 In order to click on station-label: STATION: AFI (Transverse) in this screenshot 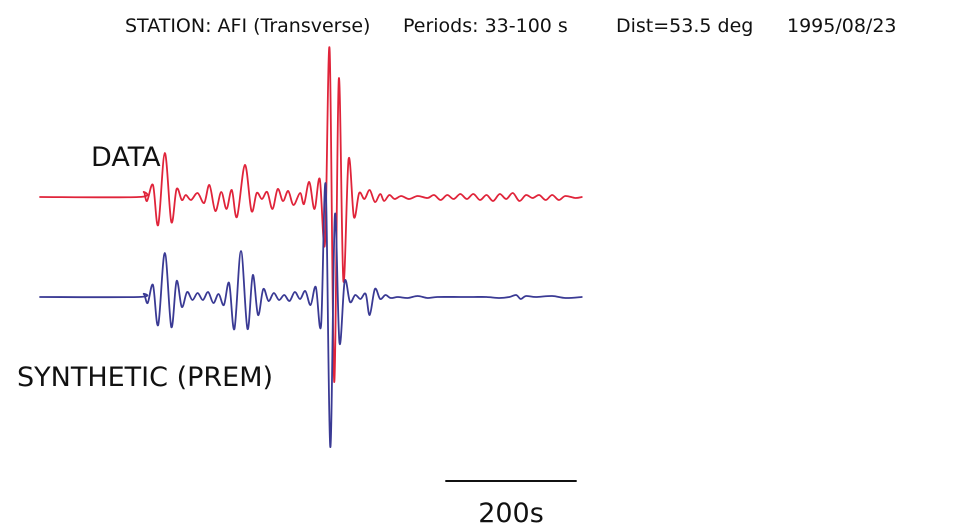, I will do `click(247, 26)`.